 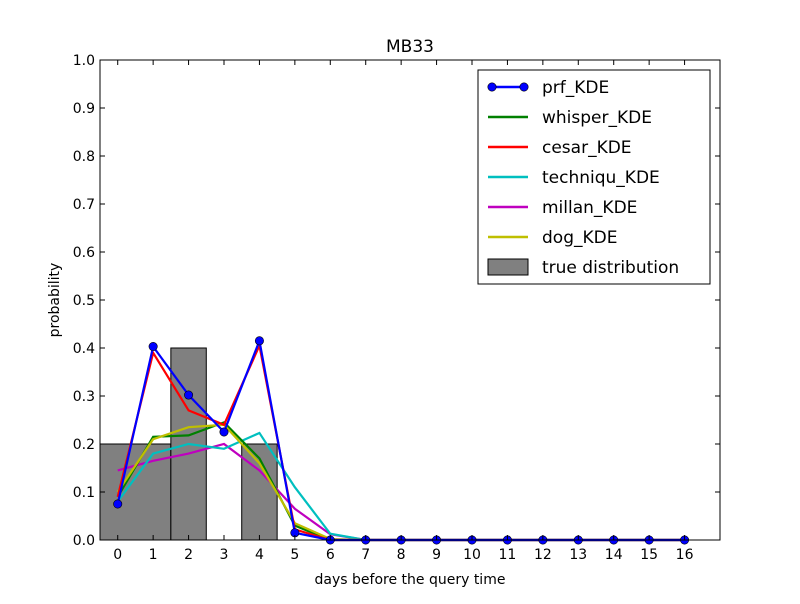 What do you see at coordinates (365, 555) in the screenshot?
I see `x-tick-label: 7` at bounding box center [365, 555].